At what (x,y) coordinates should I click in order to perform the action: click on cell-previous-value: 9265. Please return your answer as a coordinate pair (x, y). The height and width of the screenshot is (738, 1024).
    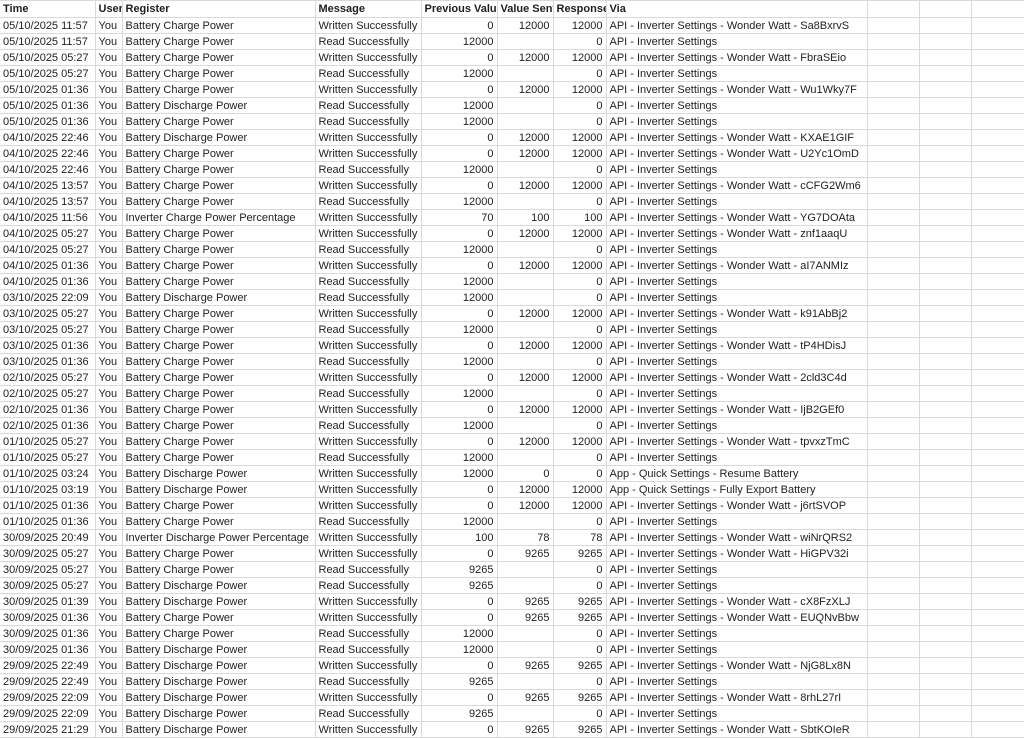
    Looking at the image, I should click on (459, 569).